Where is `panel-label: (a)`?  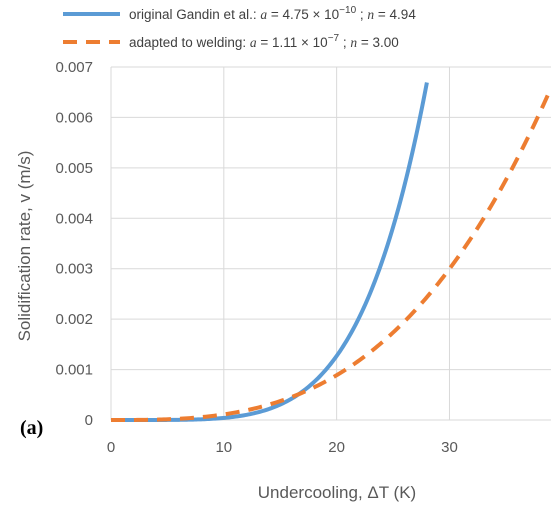
panel-label: (a) is located at coordinates (31, 428).